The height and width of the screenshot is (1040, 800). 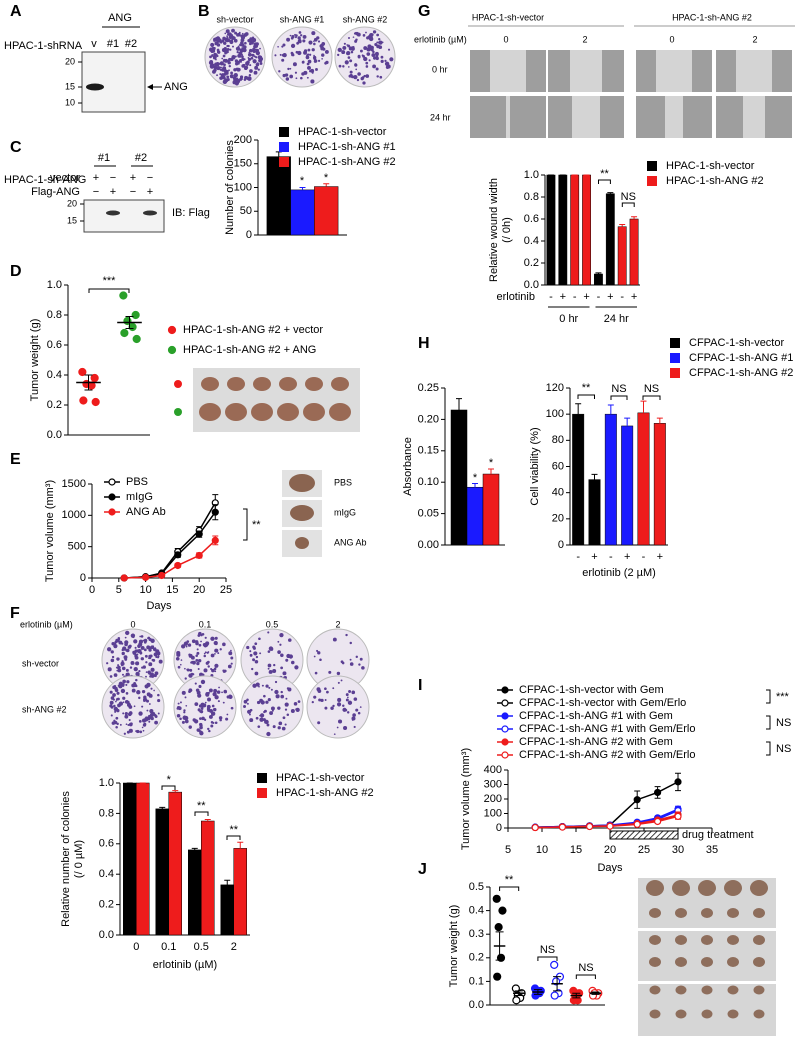 I want to click on blot-band, so click(x=113, y=213).